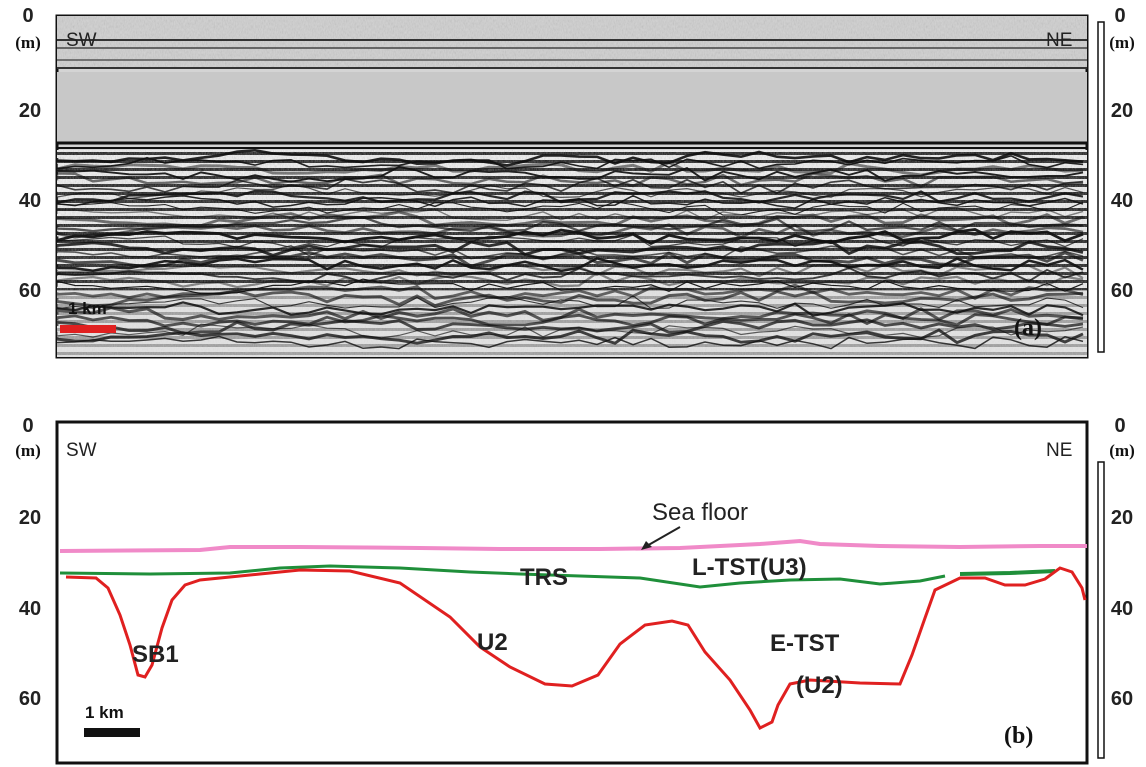  I want to click on scale-bar-a: 1 km, so click(88, 316).